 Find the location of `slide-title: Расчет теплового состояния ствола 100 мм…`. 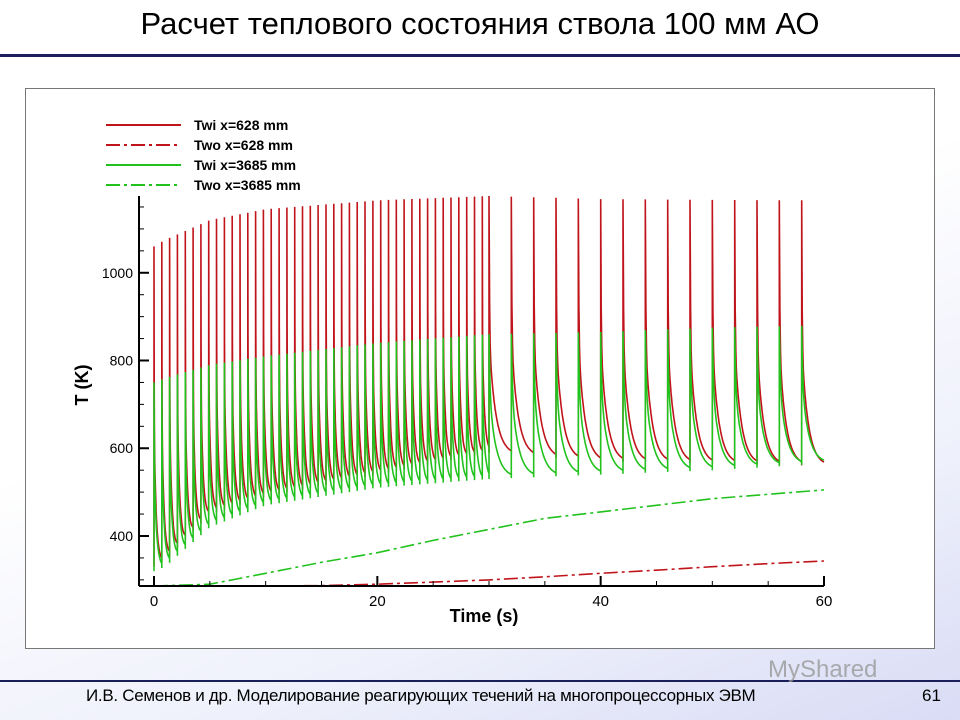

slide-title: Расчет теплового состояния ствола 100 мм… is located at coordinates (480, 23).